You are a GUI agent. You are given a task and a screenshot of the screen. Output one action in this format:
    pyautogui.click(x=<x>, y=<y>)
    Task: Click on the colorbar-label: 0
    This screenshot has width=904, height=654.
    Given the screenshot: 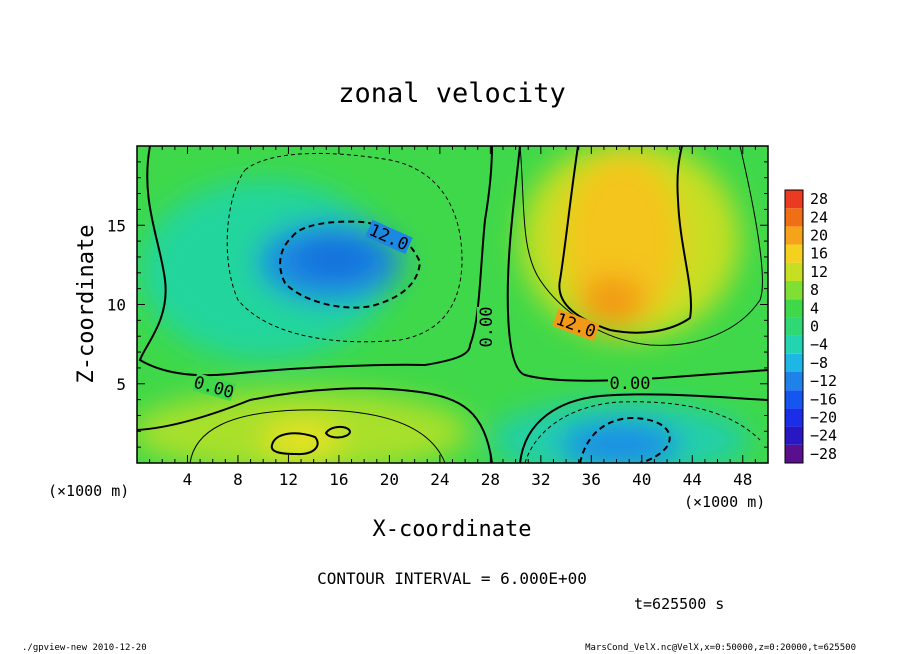 What is the action you would take?
    pyautogui.click(x=814, y=327)
    